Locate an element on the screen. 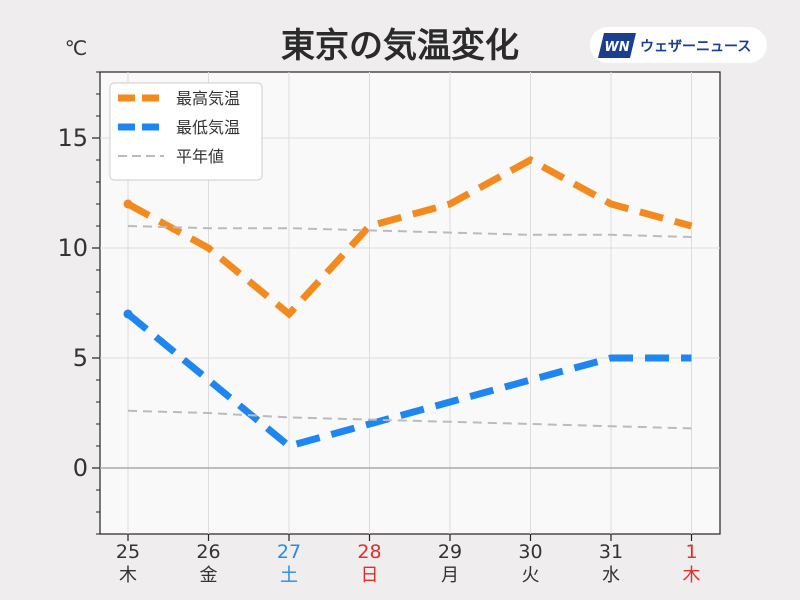 The image size is (800, 600). brand-logo: WN ウェザーニュース is located at coordinates (678, 45).